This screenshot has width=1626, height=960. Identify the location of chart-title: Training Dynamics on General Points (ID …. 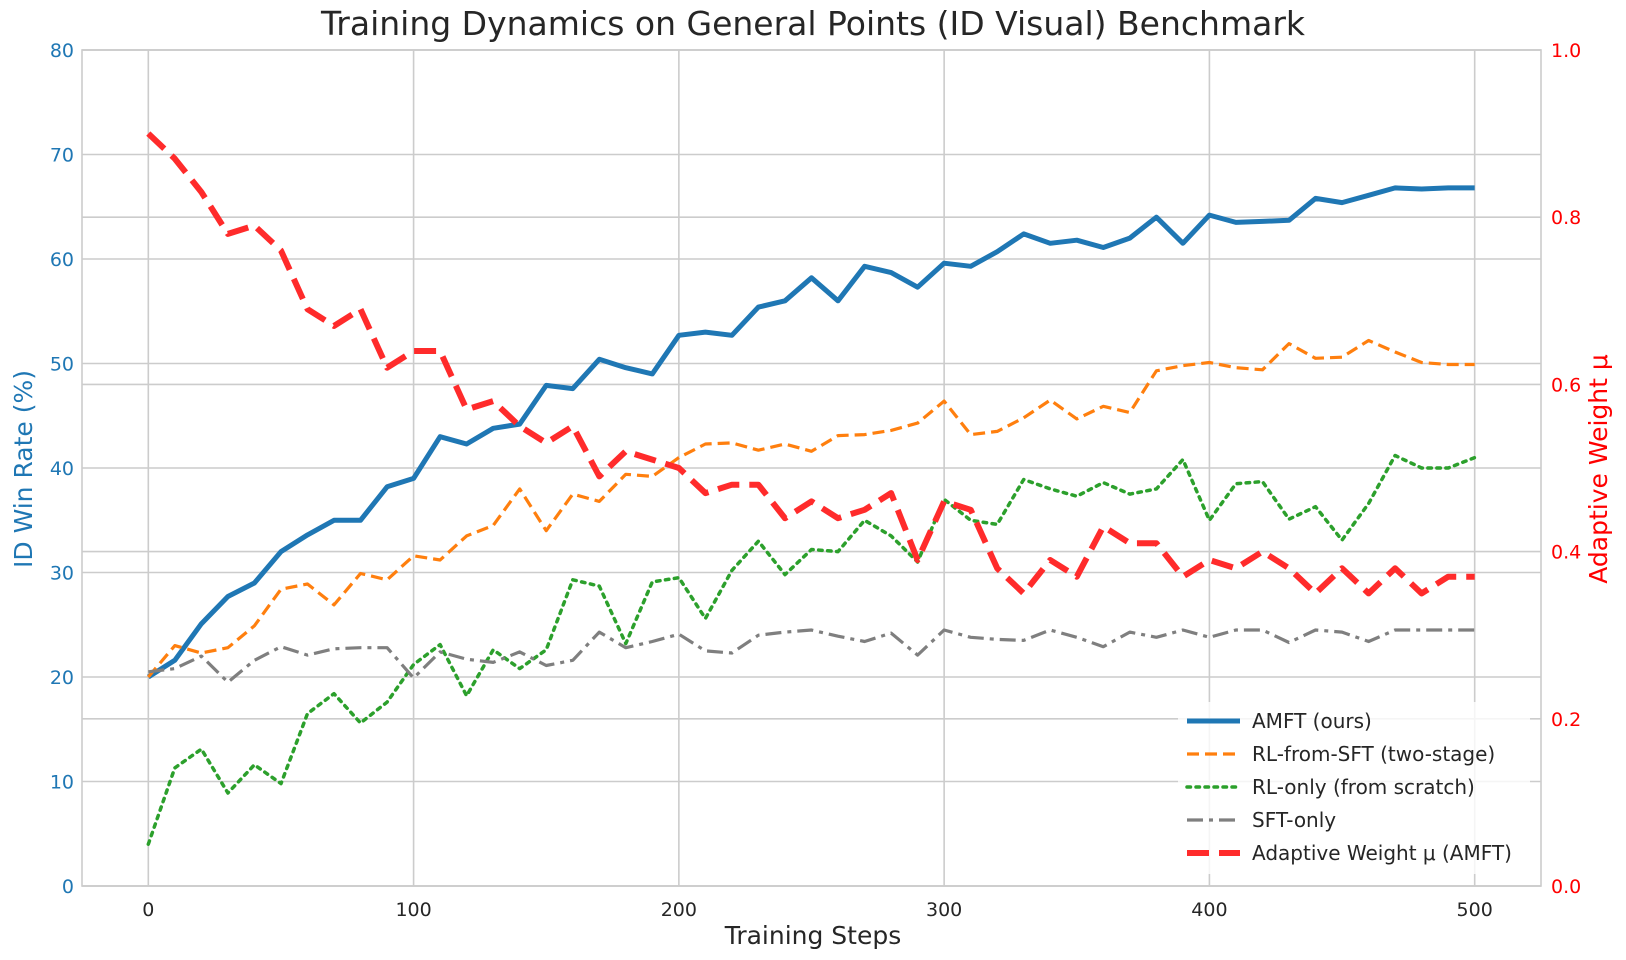
(813, 23).